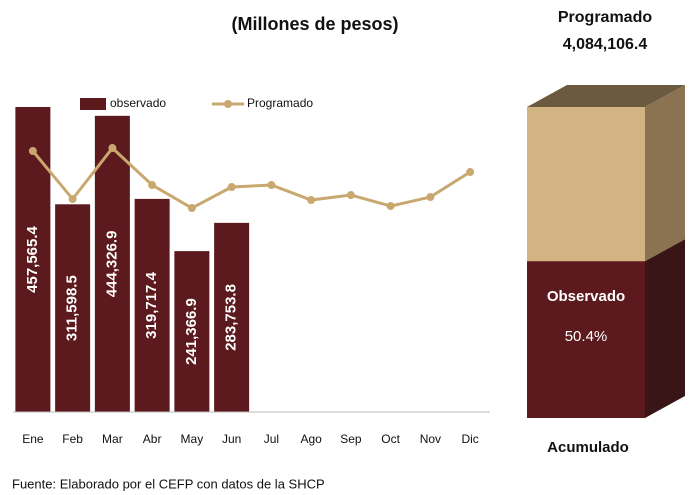 This screenshot has width=689, height=495. I want to click on bar-value-label: 457,565.4, so click(32, 258).